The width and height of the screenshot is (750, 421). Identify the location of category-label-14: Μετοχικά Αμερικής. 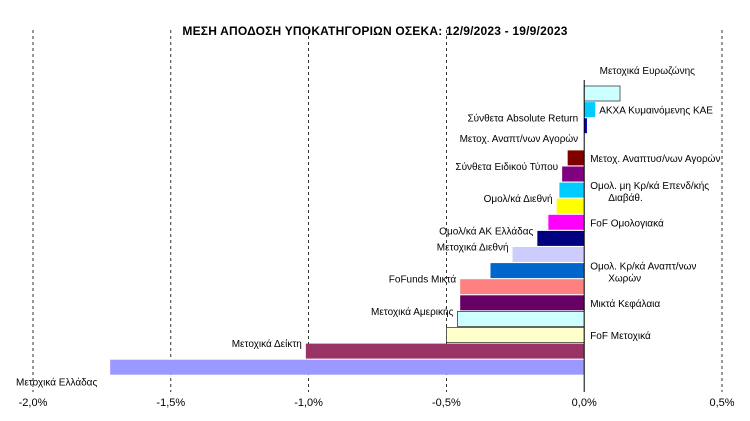
(412, 312).